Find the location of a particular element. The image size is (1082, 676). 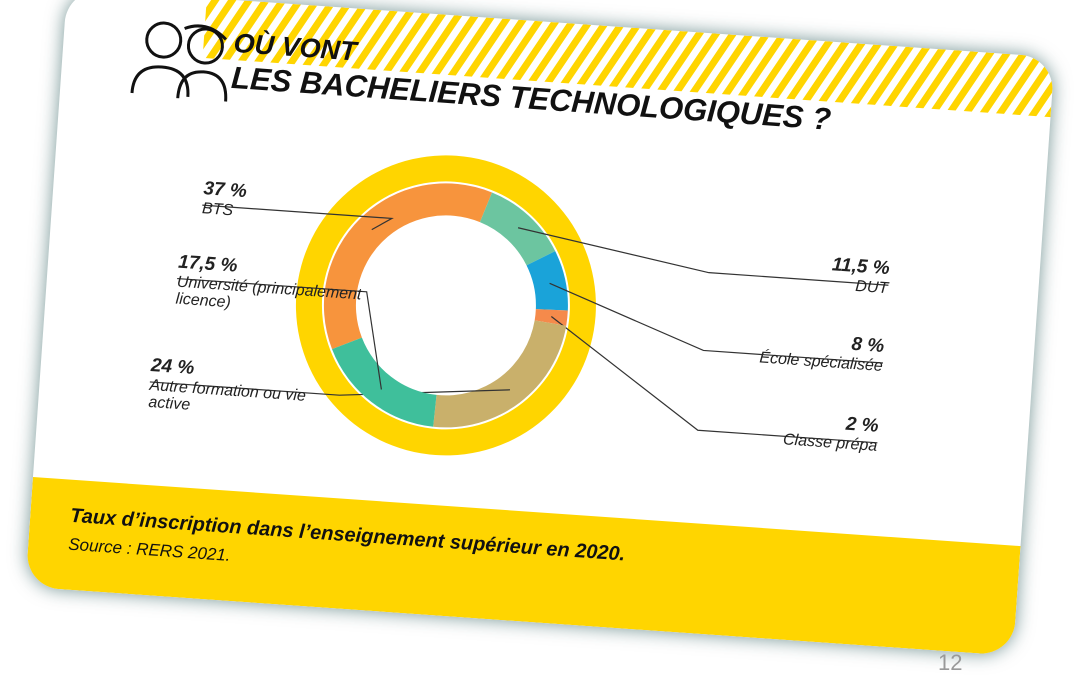

inner-hole is located at coordinates (445, 305).